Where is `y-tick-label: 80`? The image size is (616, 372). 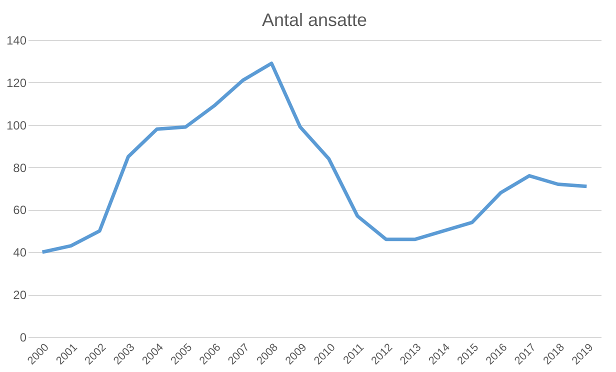 y-tick-label: 80 is located at coordinates (20, 167).